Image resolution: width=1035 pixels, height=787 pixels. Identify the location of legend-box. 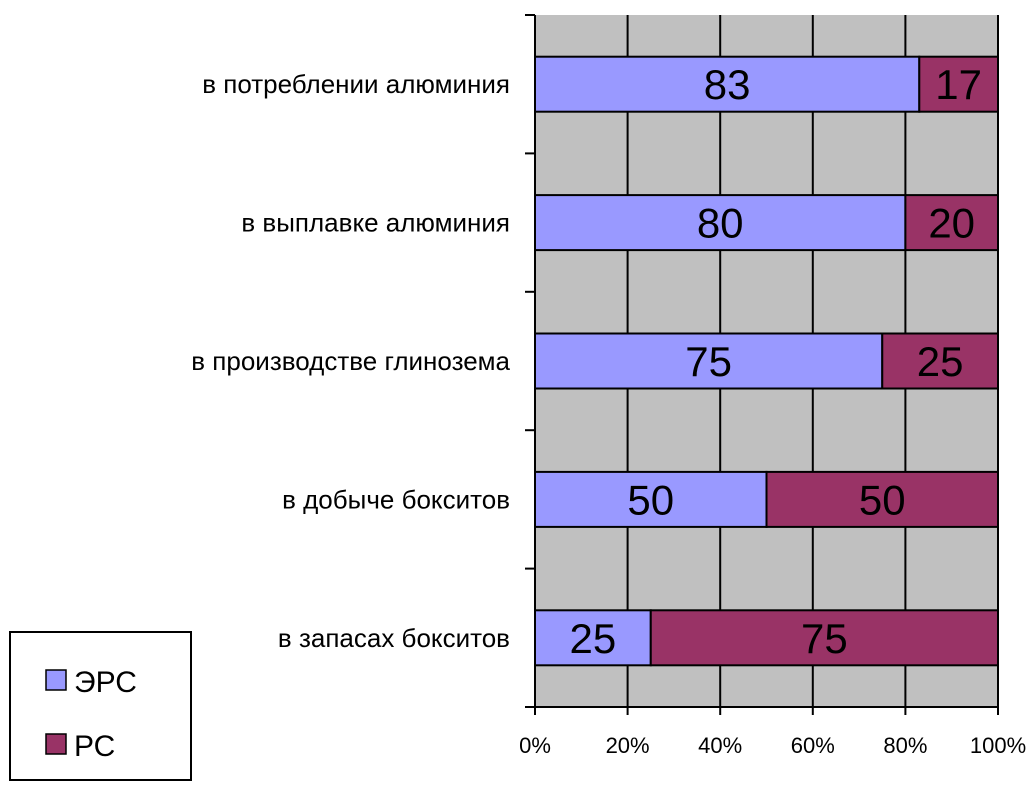
(100, 706).